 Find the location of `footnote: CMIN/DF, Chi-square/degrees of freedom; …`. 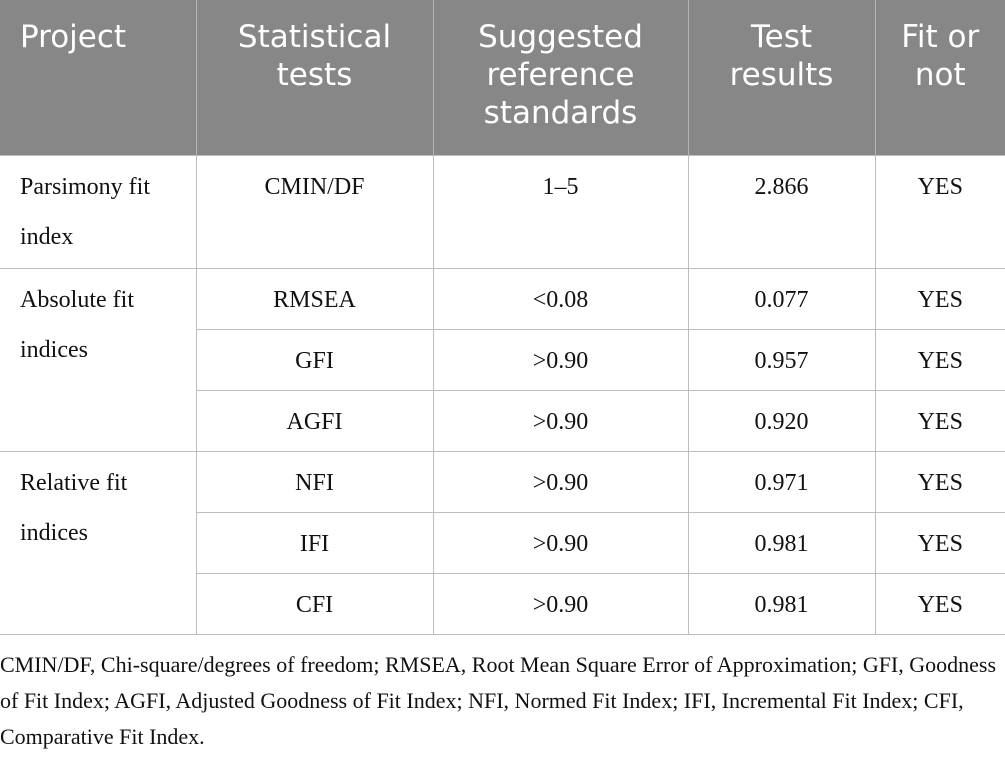

footnote: CMIN/DF, Chi-square/degrees of freedom; … is located at coordinates (498, 700).